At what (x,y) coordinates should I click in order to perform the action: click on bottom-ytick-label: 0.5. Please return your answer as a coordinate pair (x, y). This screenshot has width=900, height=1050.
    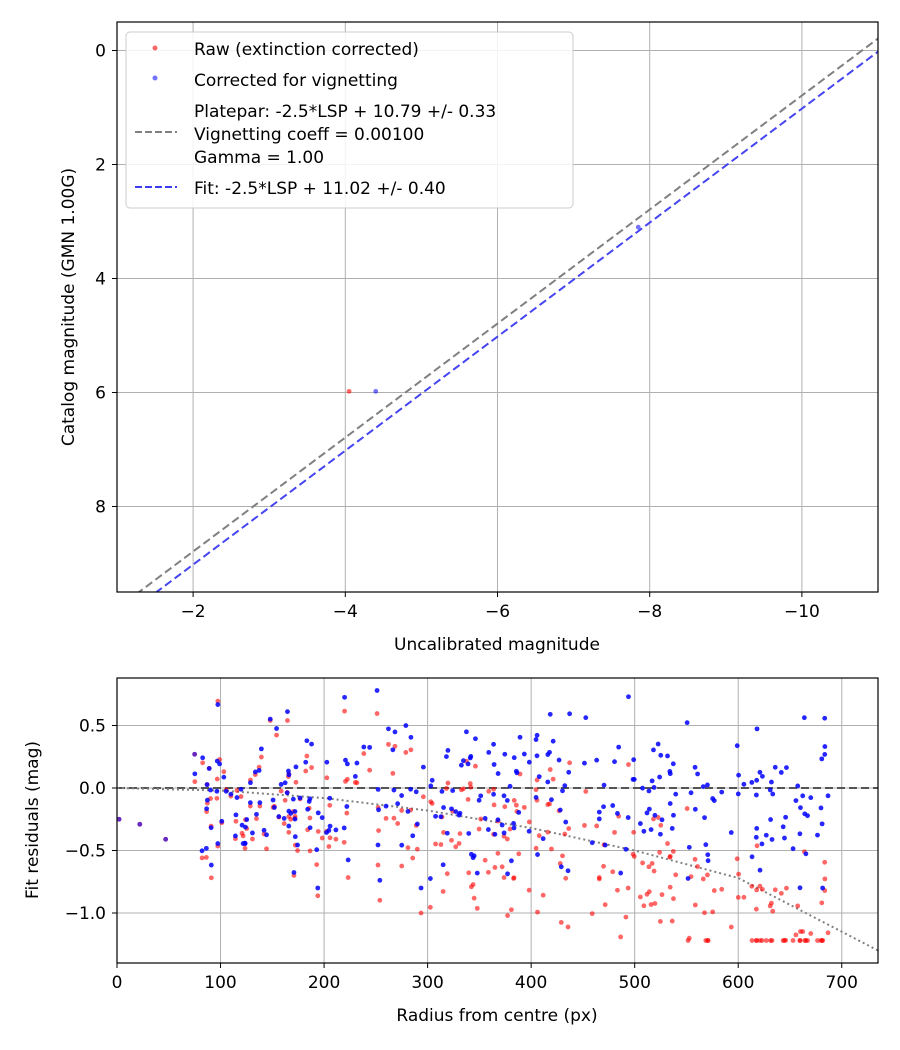
    Looking at the image, I should click on (92, 727).